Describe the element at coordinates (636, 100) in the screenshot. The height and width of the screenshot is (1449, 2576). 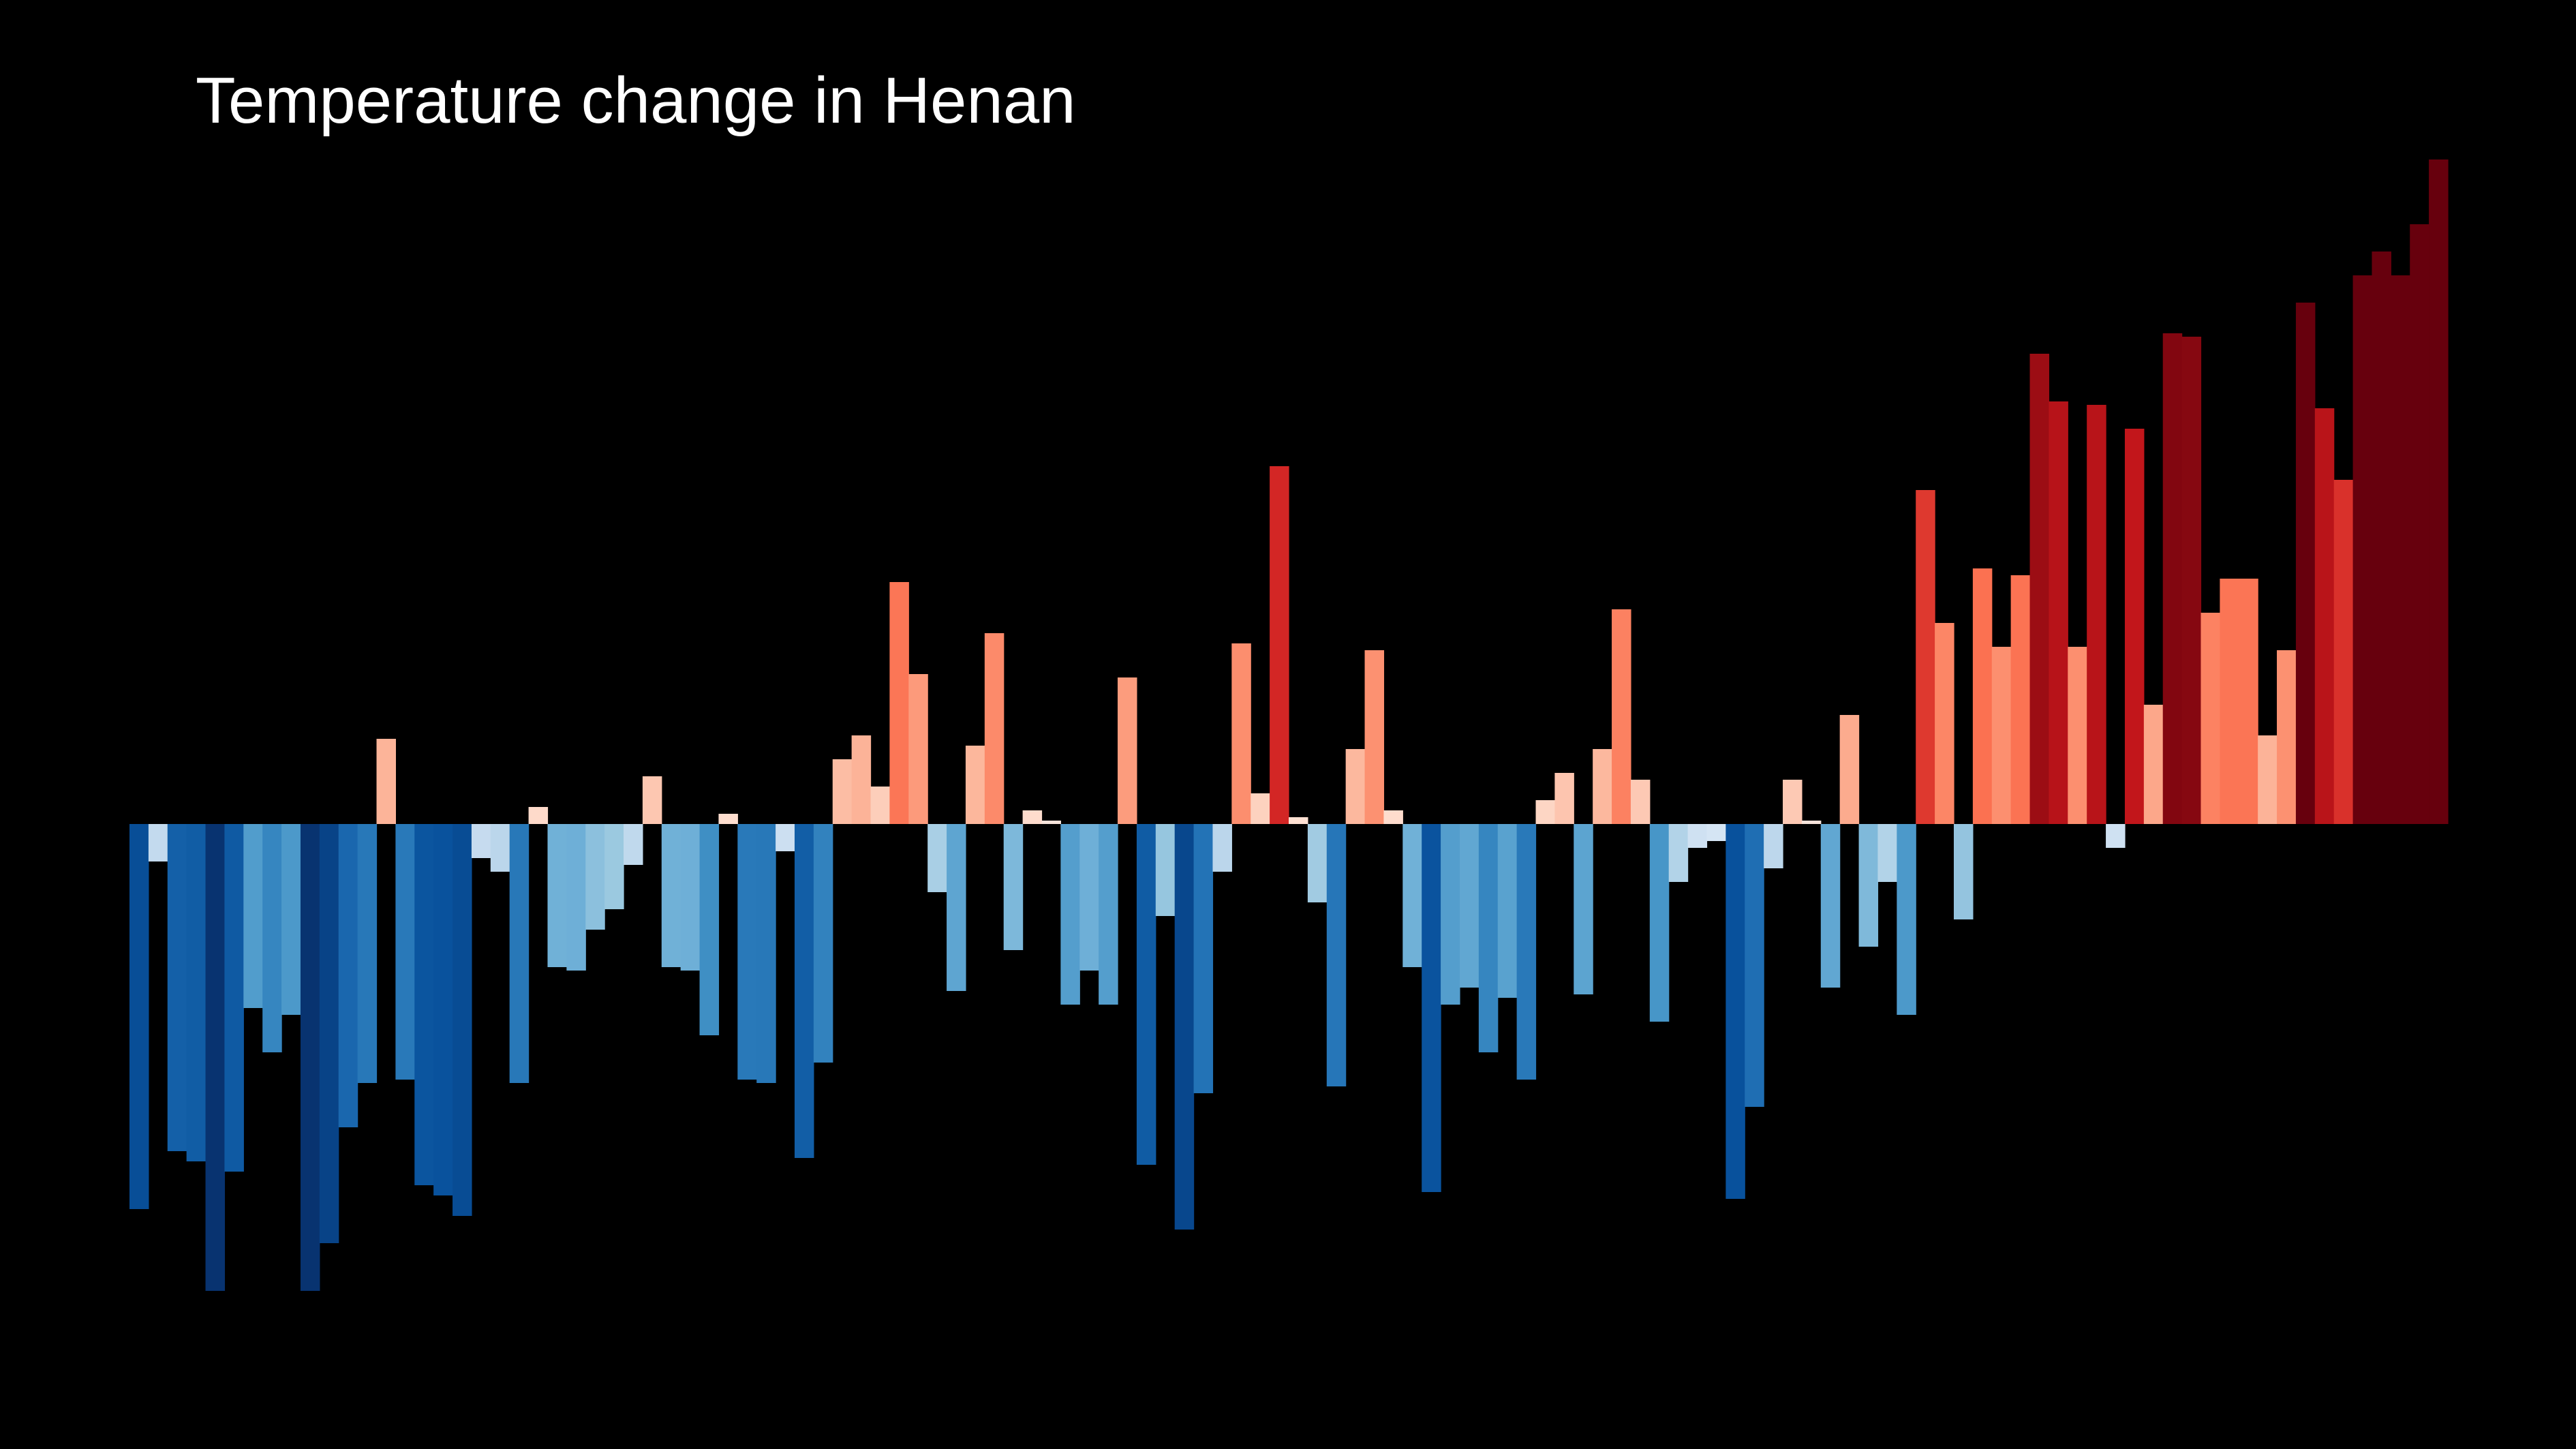
I see `chart-title: Temperature change in Henan` at that location.